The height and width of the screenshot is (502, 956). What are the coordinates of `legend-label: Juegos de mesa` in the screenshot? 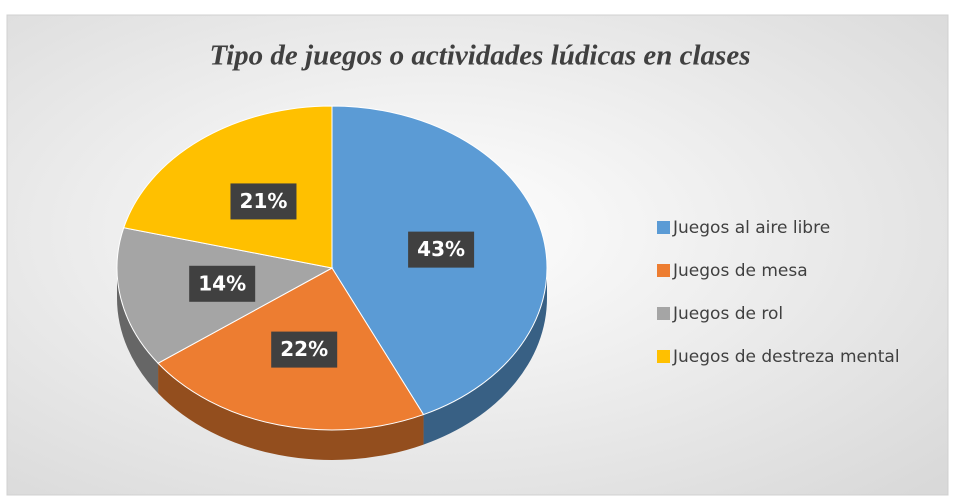 It's located at (740, 271).